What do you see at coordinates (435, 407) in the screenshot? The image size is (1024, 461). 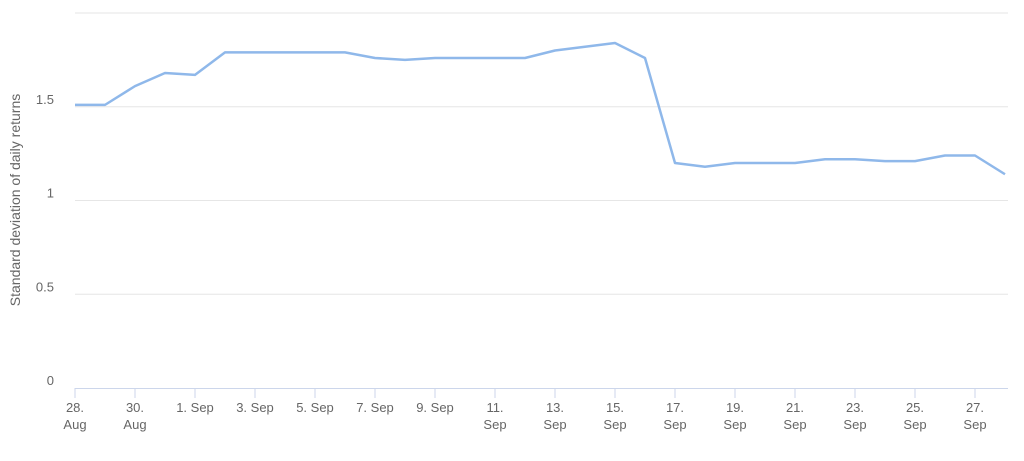 I see `x-tick-label: 9. Sep` at bounding box center [435, 407].